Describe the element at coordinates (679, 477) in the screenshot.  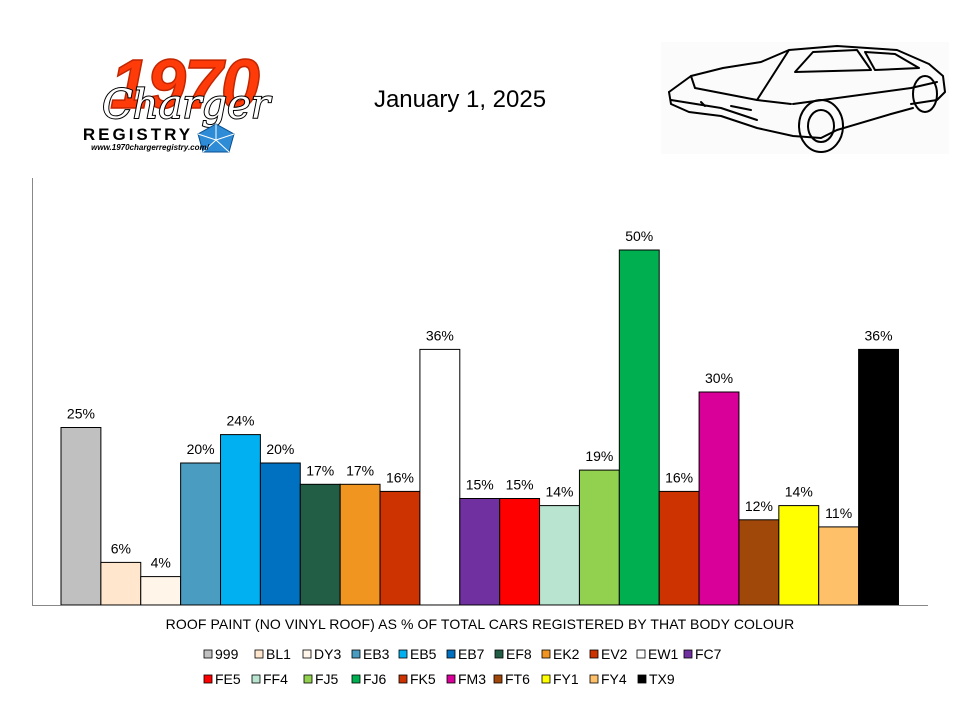
I see `data-label-fk5: 16%` at that location.